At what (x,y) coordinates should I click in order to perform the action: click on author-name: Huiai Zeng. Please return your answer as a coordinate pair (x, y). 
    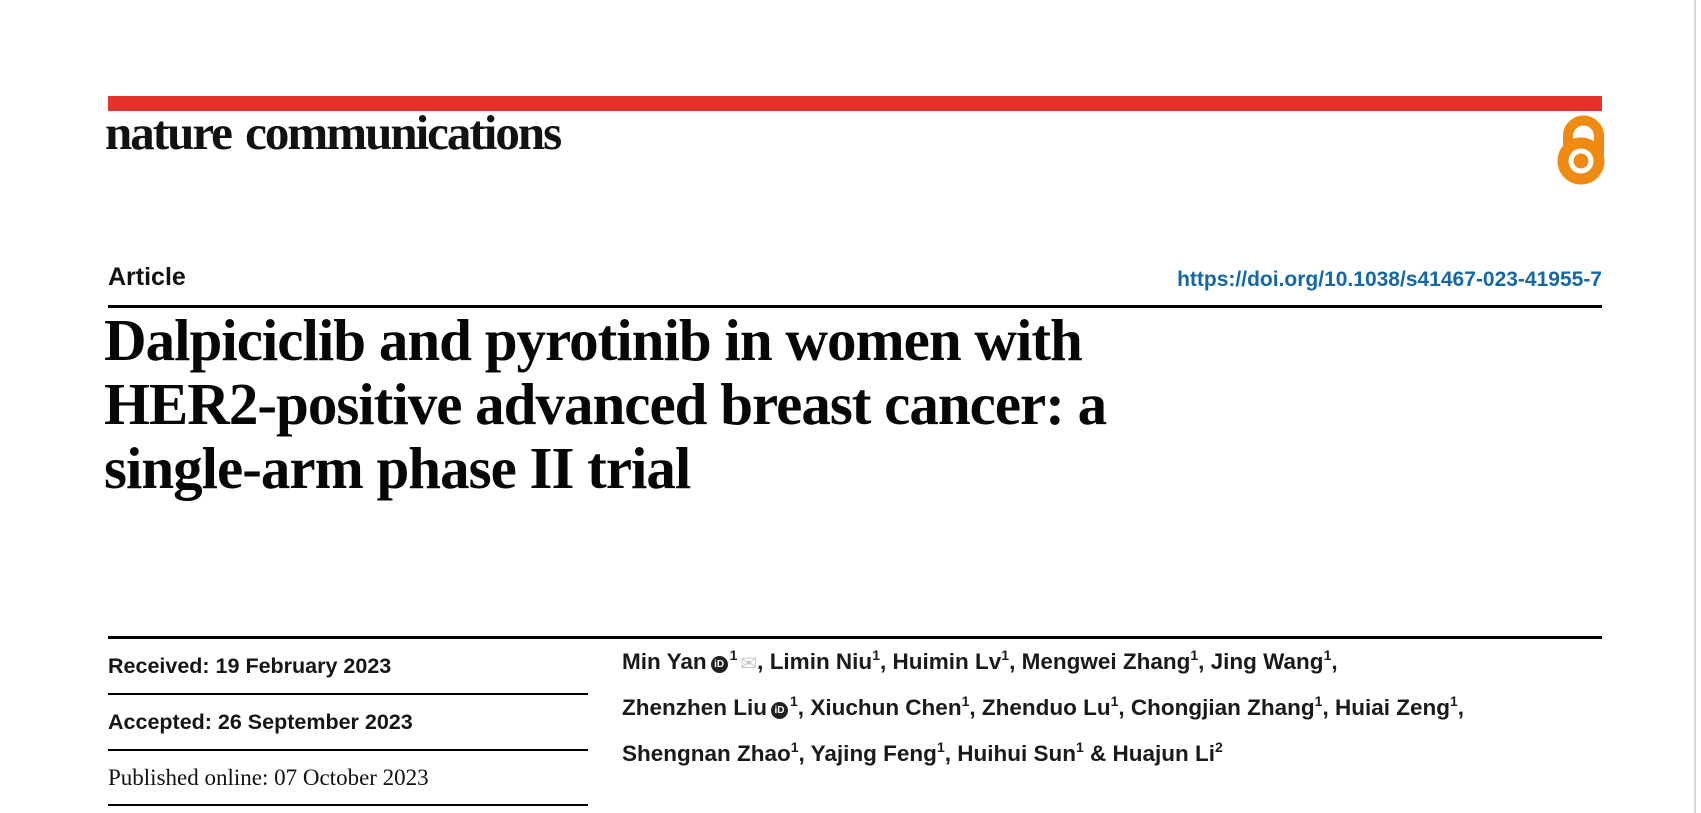
    Looking at the image, I should click on (1392, 707).